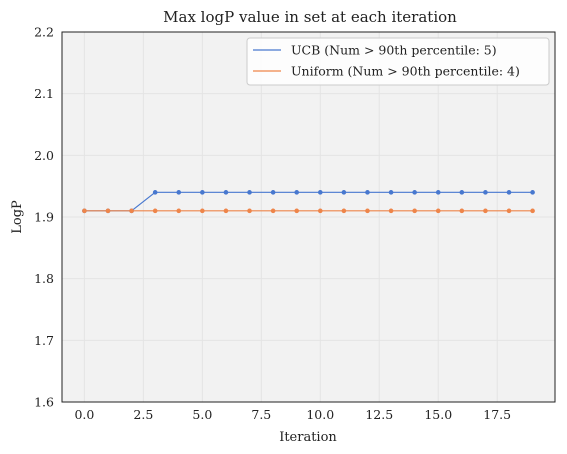  I want to click on y-tick-label: 1.8, so click(44, 278).